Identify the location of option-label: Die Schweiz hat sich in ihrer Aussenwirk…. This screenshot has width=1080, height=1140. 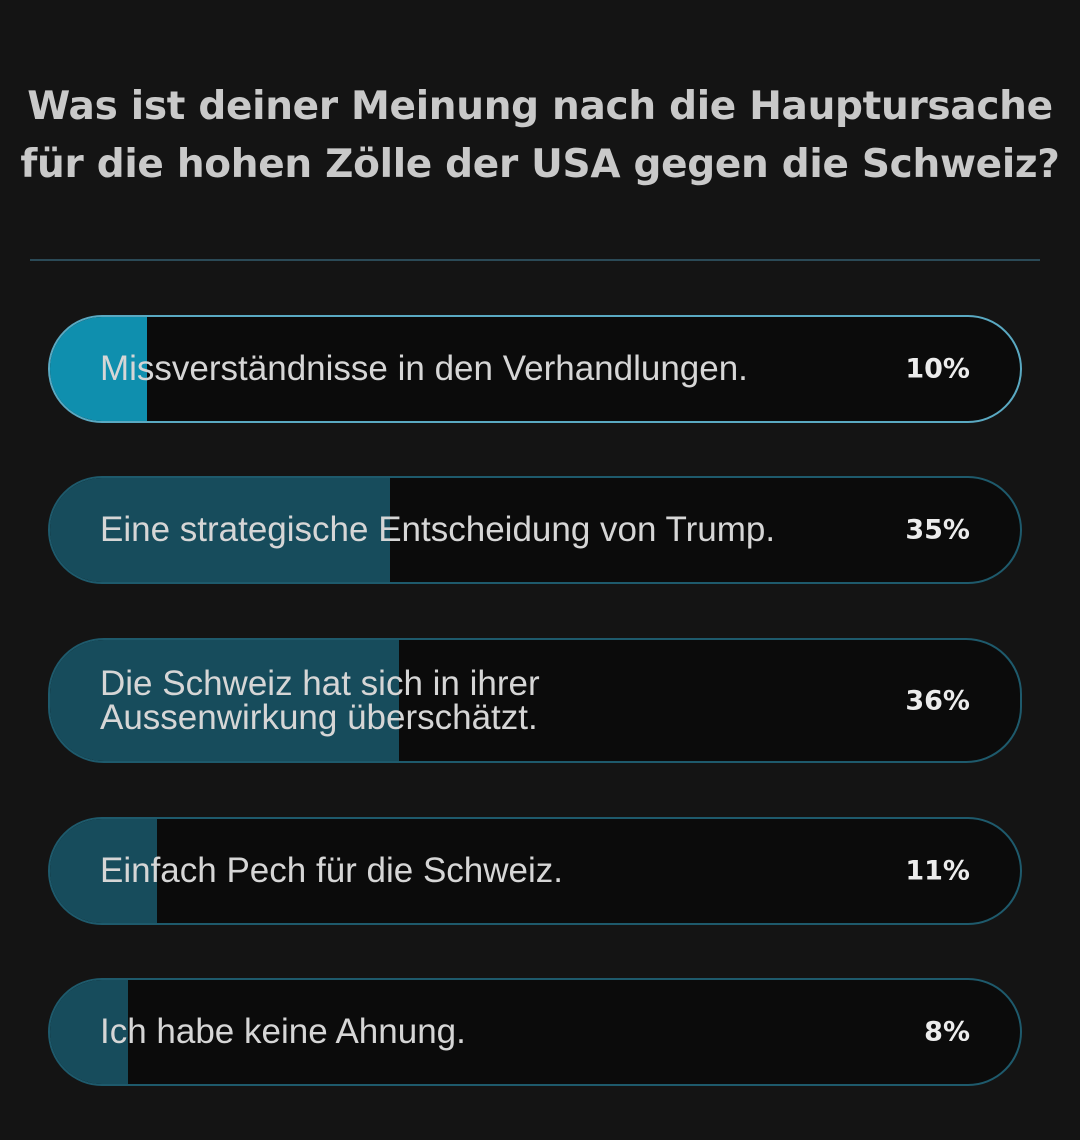
(320, 700).